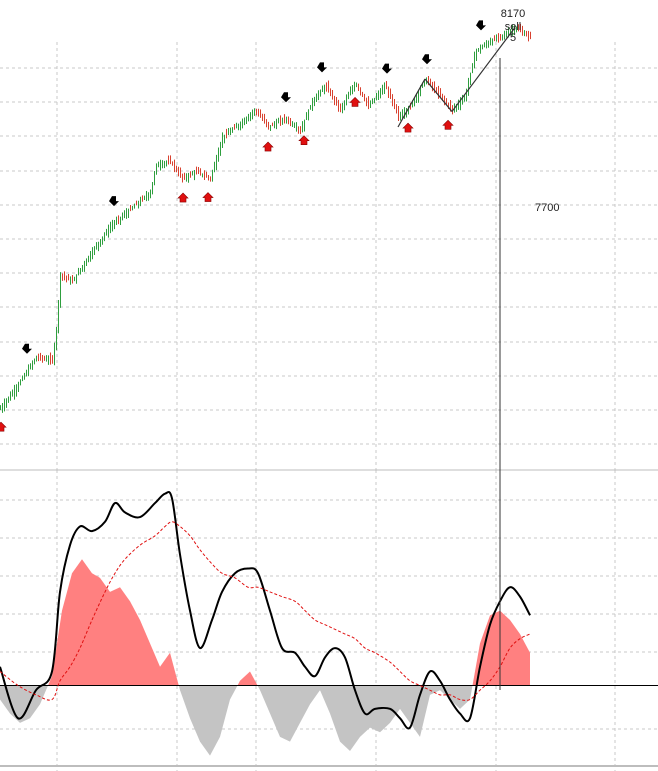  Describe the element at coordinates (513, 14) in the screenshot. I see `top-value-label: 8170` at that location.